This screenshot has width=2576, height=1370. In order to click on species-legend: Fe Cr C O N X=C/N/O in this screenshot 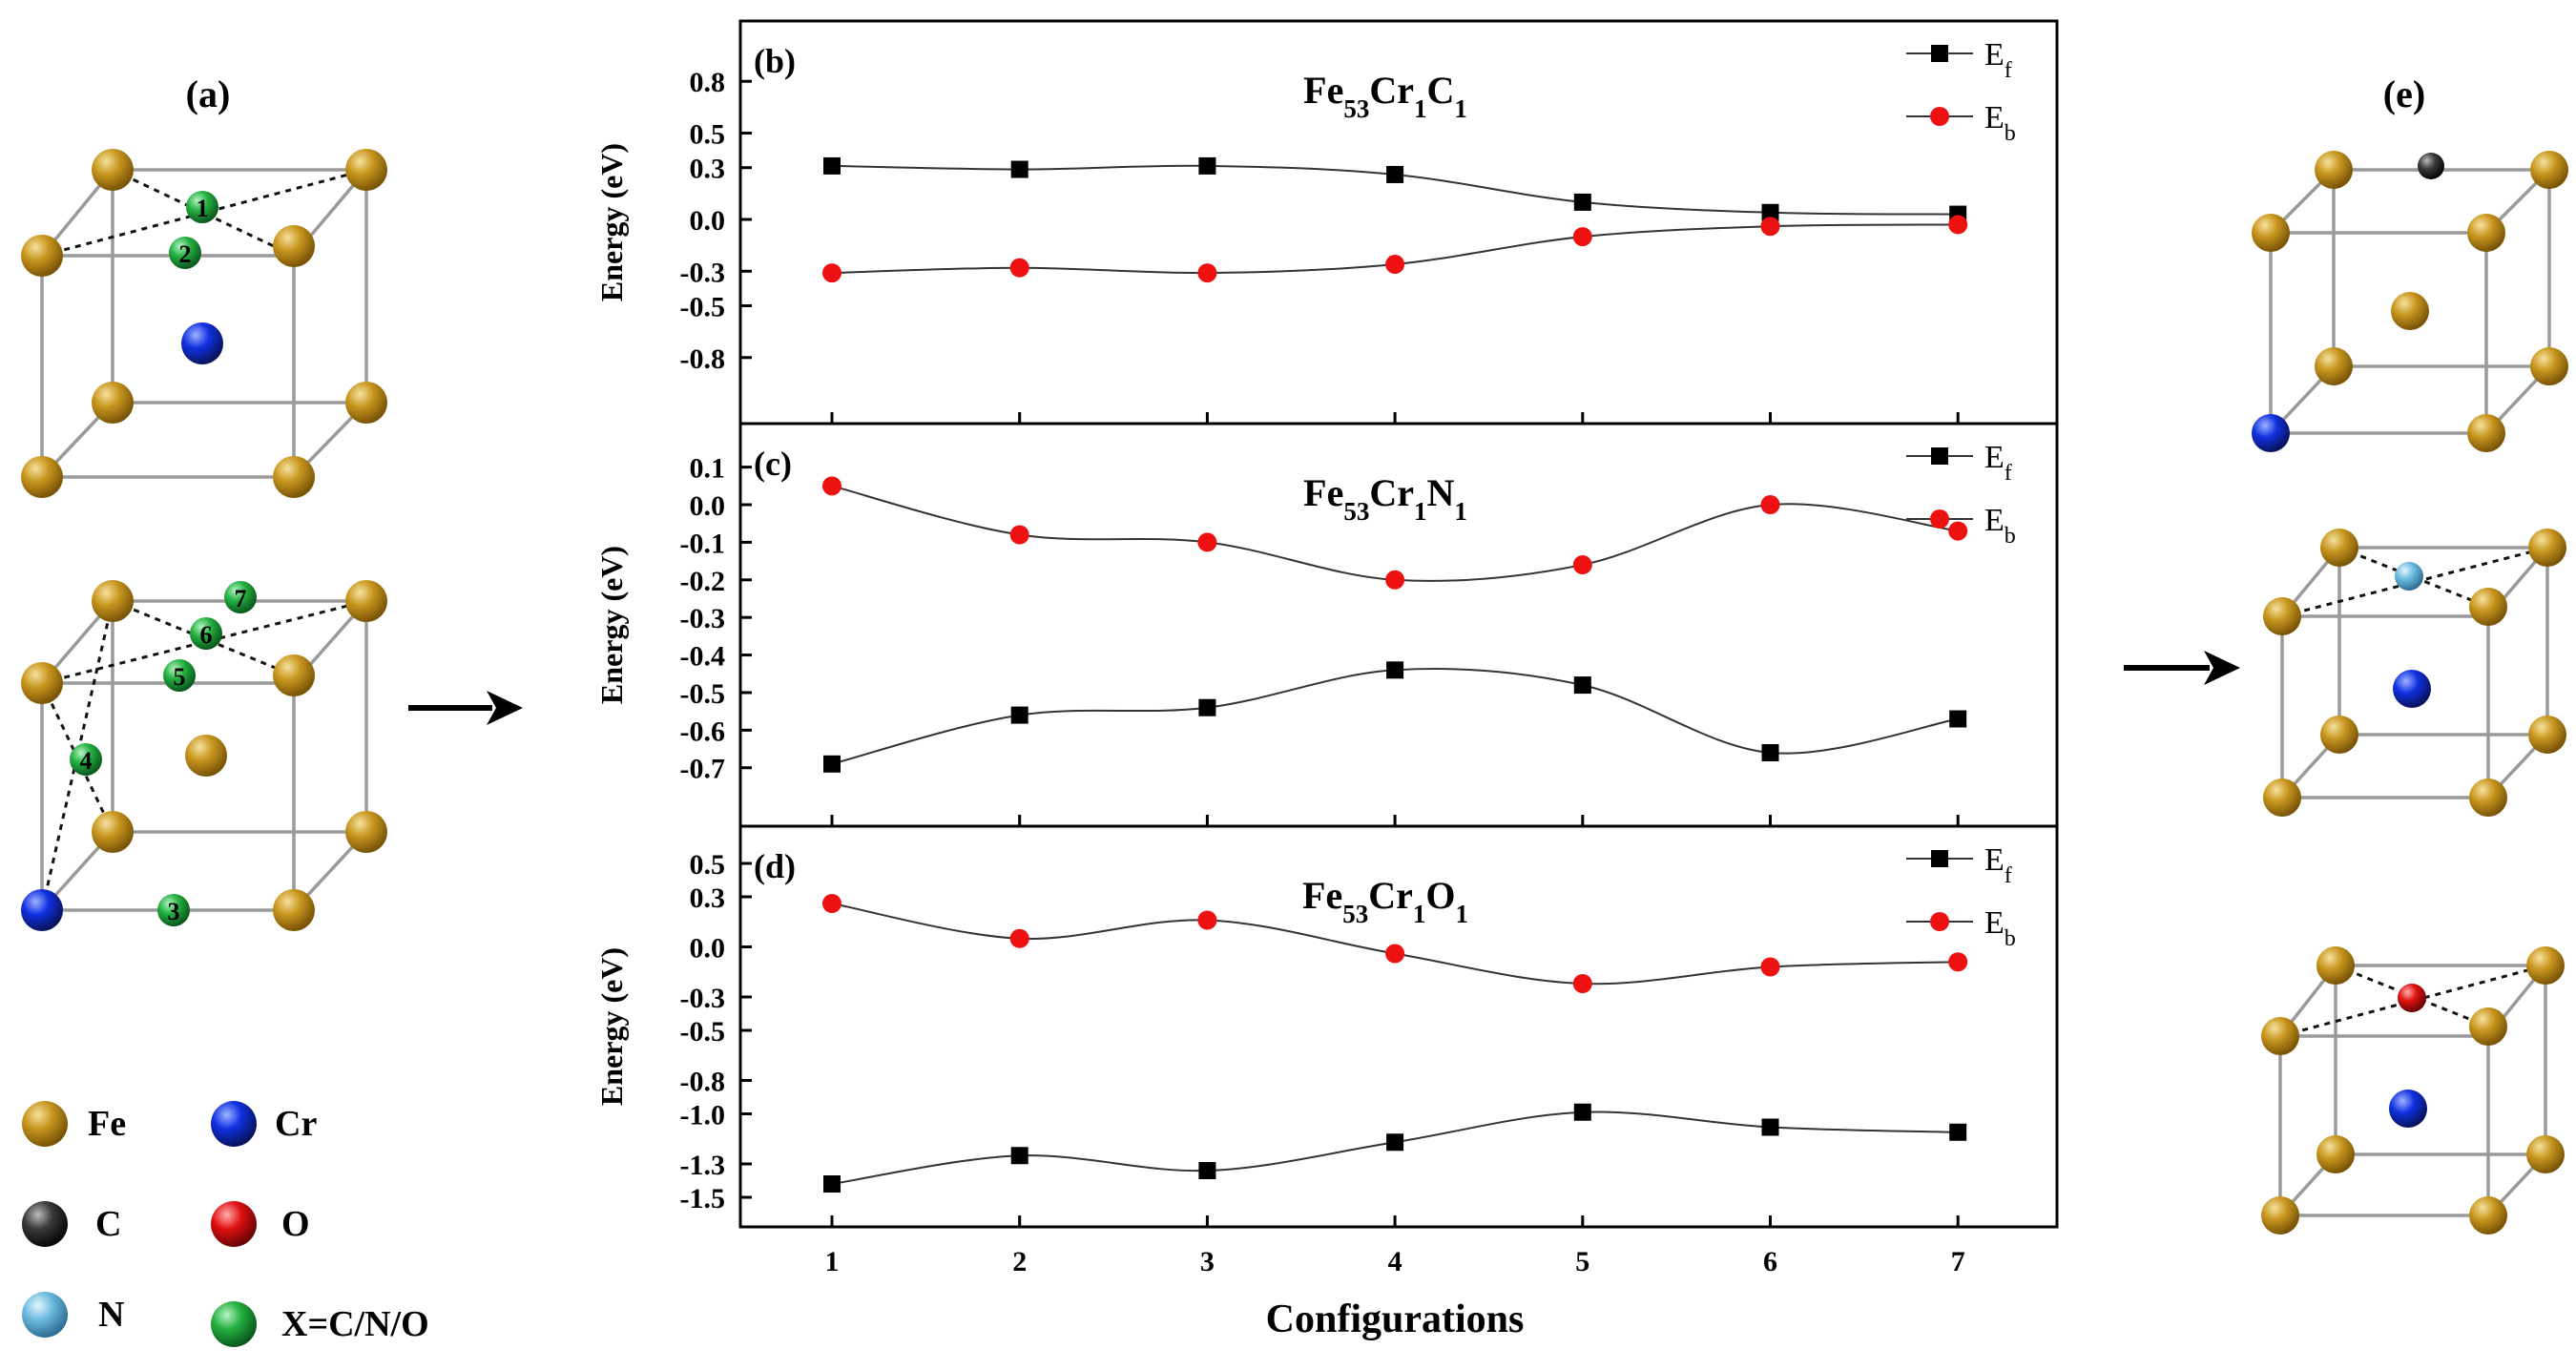, I will do `click(225, 1224)`.